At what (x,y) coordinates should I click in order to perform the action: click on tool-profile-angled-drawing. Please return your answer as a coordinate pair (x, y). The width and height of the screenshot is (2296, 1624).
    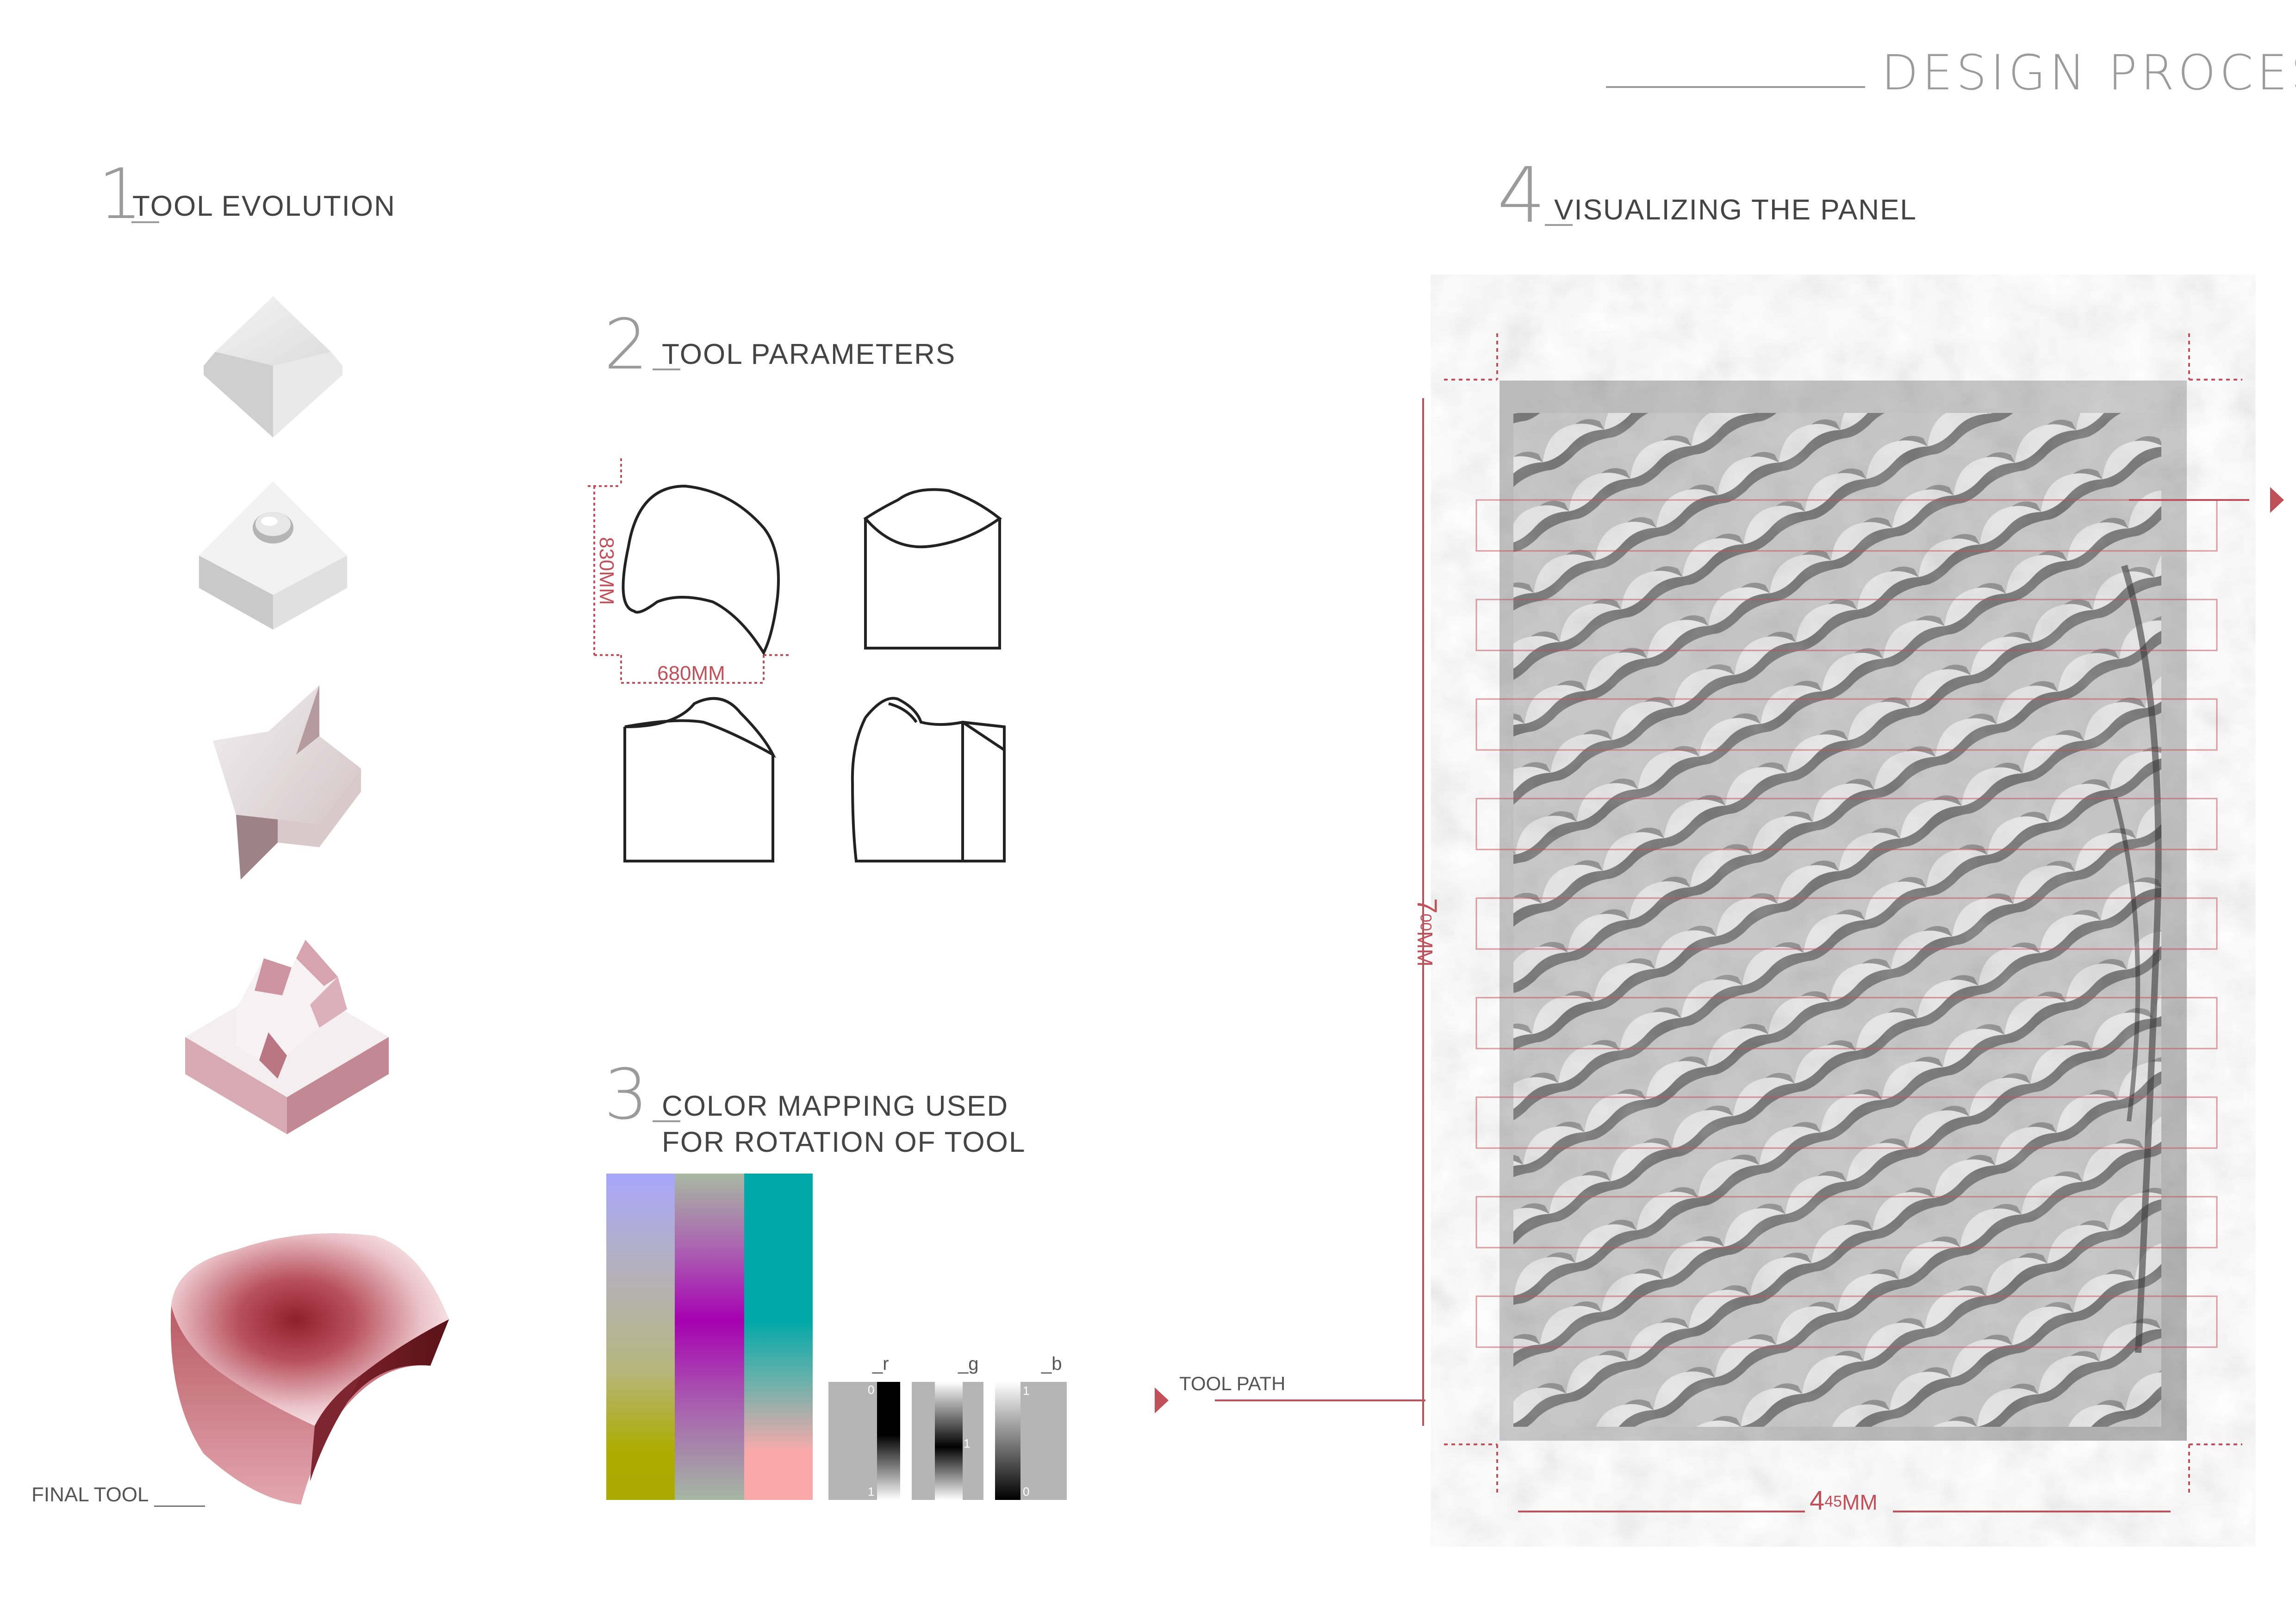
    Looking at the image, I should click on (928, 779).